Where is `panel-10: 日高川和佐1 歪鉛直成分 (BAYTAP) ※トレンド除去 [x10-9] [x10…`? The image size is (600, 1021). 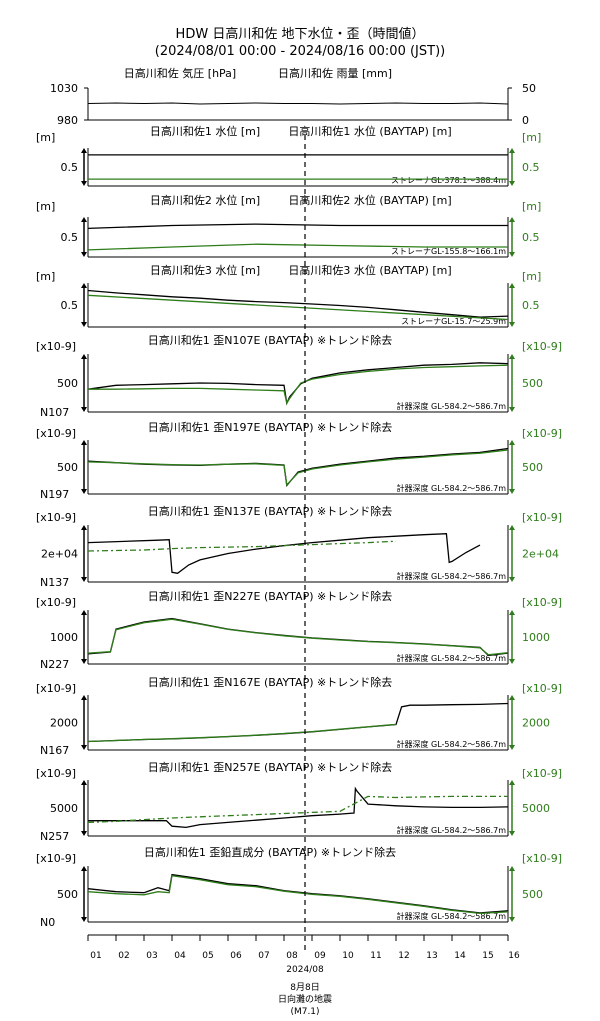 panel-10: 日高川和佐1 歪鉛直成分 (BAYTAP) ※トレンド除去 [x10-9] [x10… is located at coordinates (299, 887).